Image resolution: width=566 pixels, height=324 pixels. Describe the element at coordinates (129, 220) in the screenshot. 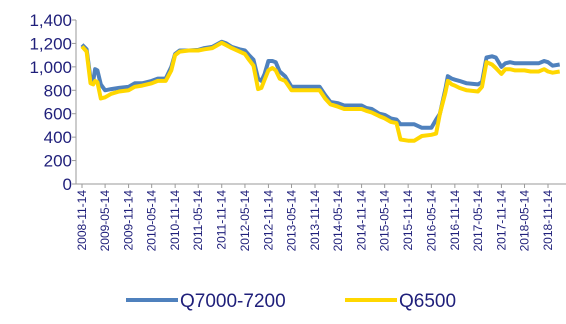

I see `x-tick-label: 2009-11-14` at that location.